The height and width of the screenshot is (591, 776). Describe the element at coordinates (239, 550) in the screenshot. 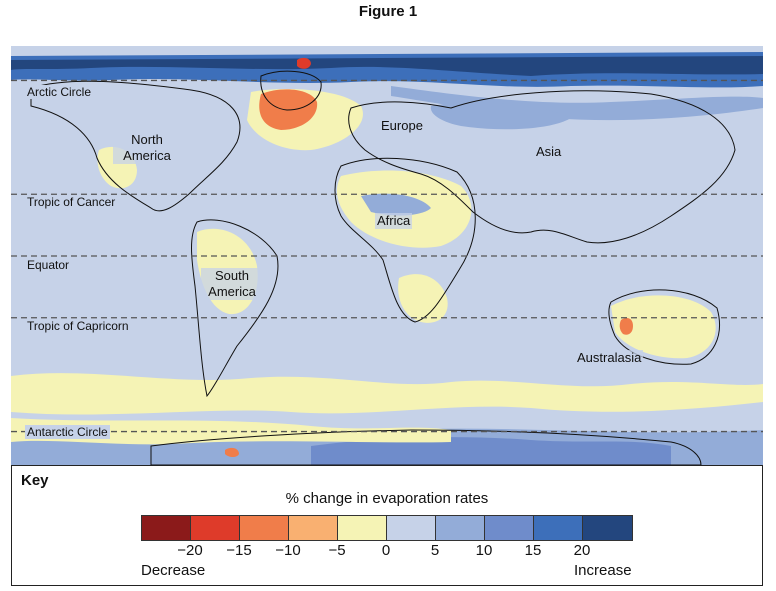

I see `scale-tick-label: −15` at that location.